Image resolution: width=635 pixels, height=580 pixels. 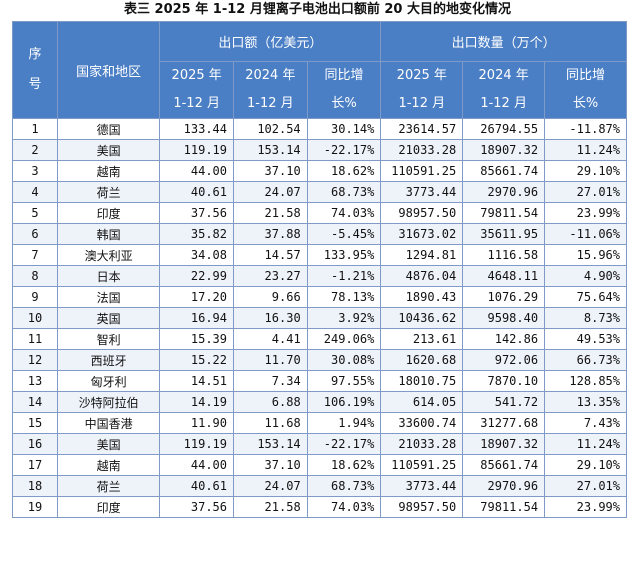 I want to click on cell-country: 中国香港, so click(x=109, y=423).